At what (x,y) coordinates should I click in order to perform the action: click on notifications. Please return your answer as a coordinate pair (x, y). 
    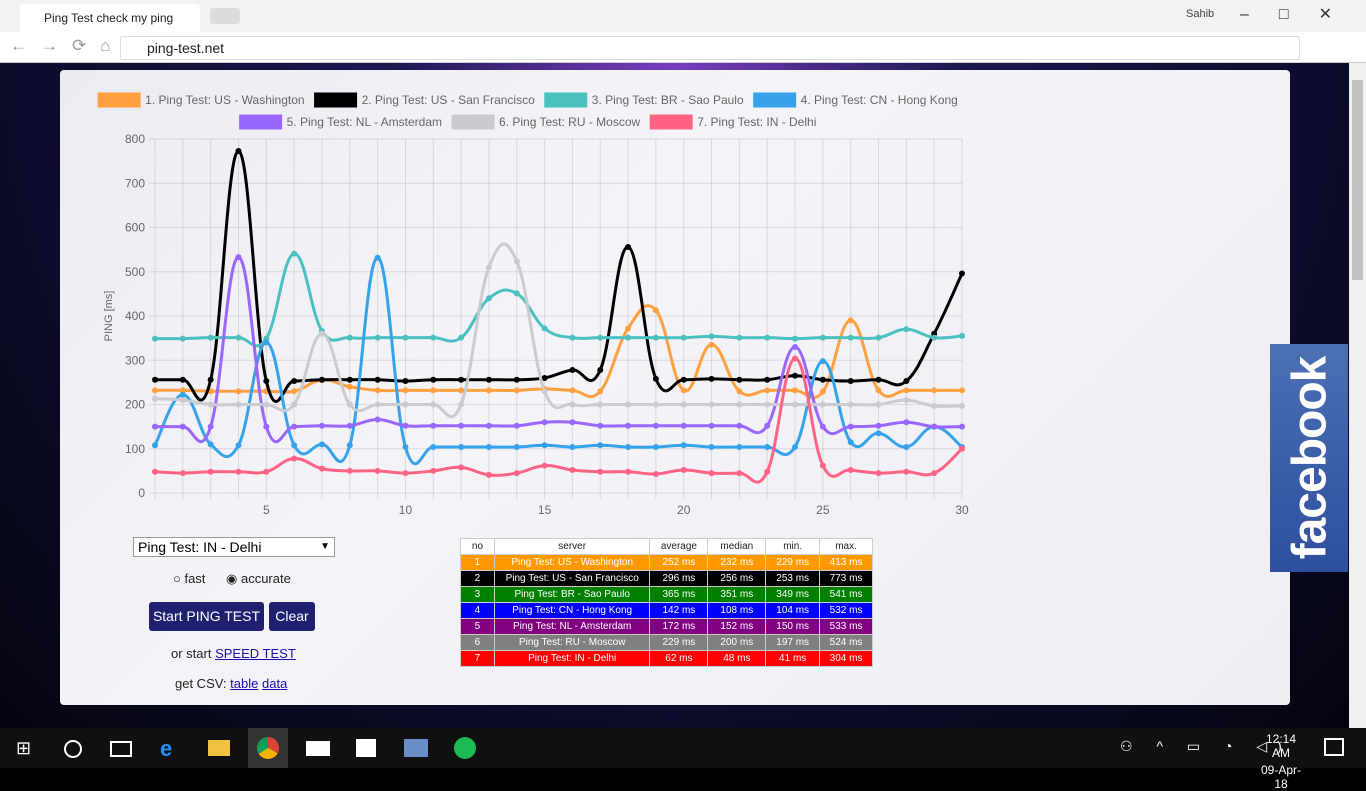
    Looking at the image, I should click on (1334, 747).